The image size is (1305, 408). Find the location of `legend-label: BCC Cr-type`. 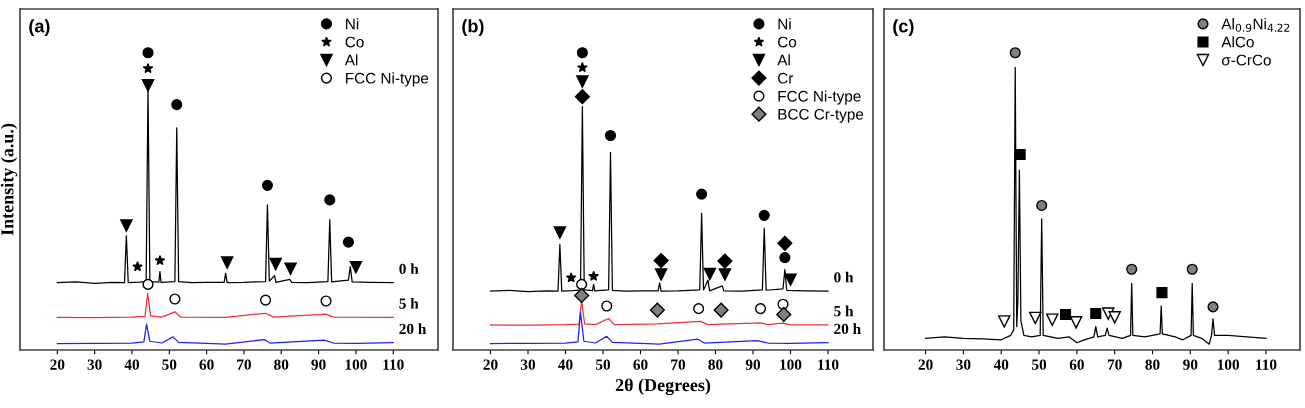

legend-label: BCC Cr-type is located at coordinates (821, 115).